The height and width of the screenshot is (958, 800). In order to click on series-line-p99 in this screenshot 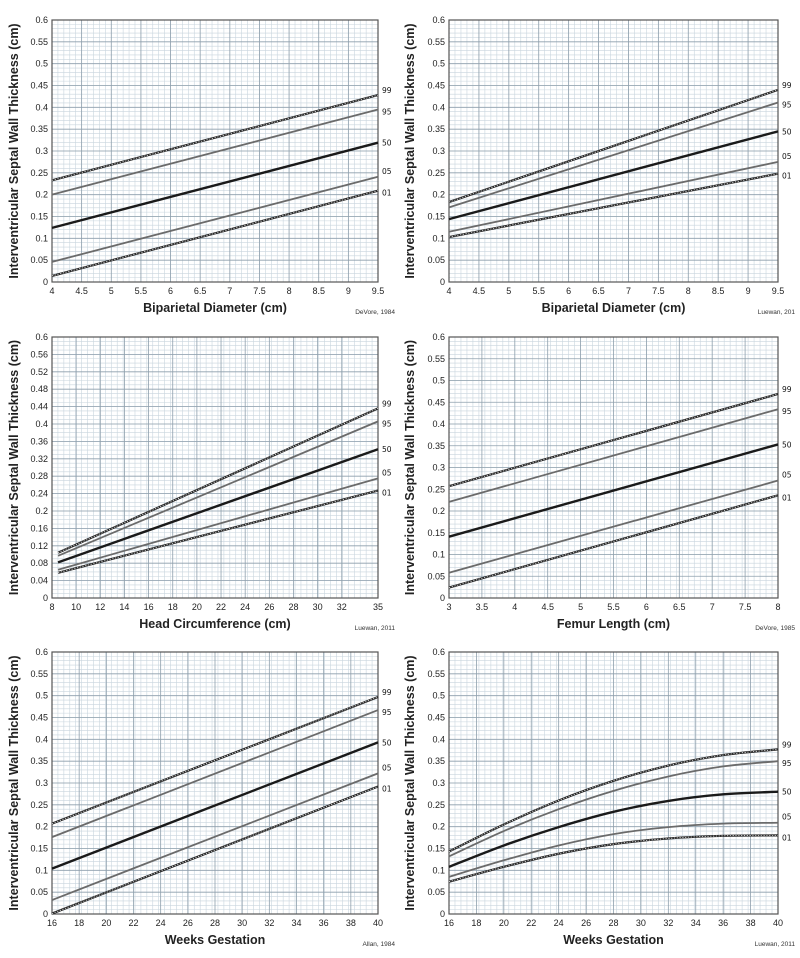, I will do `click(218, 480)`.